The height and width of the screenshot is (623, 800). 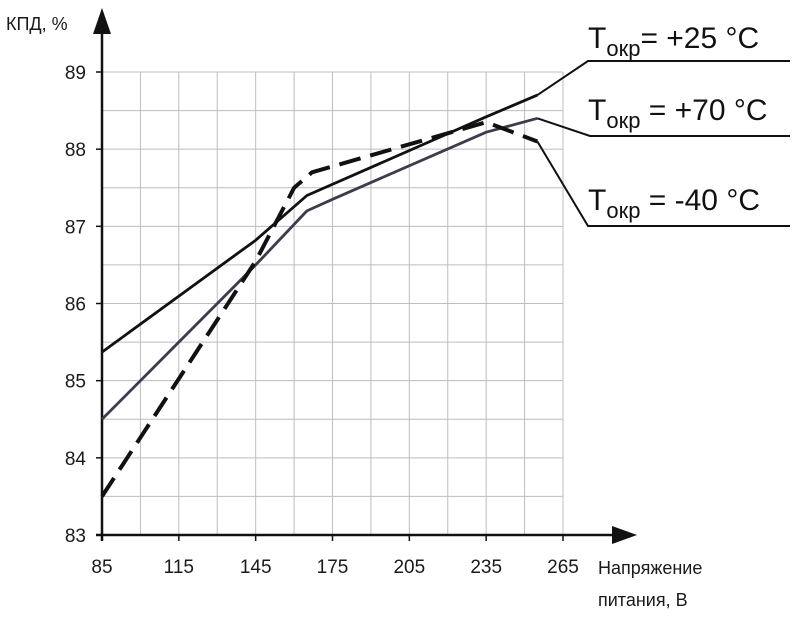 I want to click on legend: Токр= +25 °C Токр = +70 °C Токр = -40 °C, so click(x=663, y=124).